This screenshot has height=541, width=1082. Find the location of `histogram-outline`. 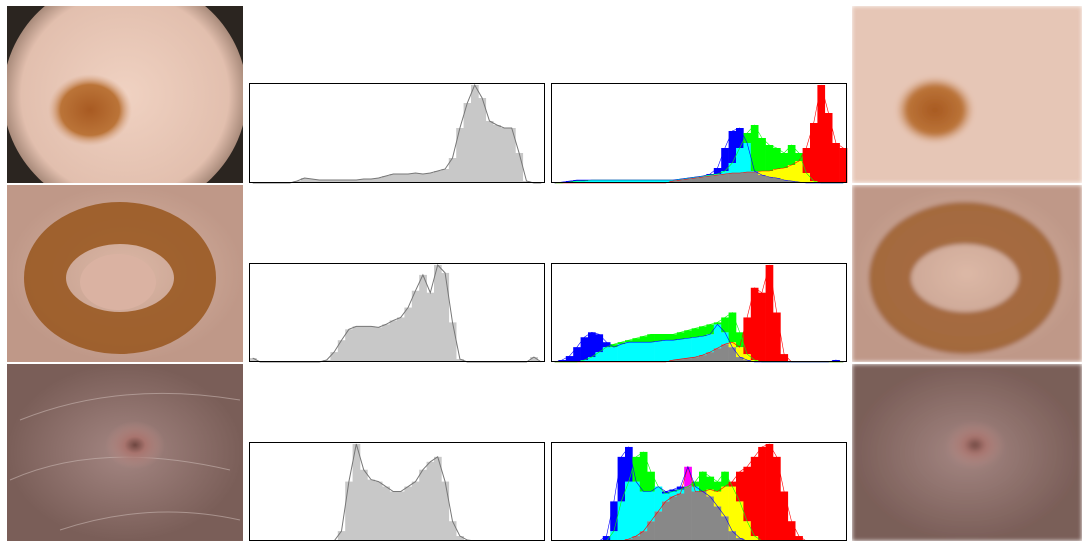

histogram-outline is located at coordinates (397, 492).